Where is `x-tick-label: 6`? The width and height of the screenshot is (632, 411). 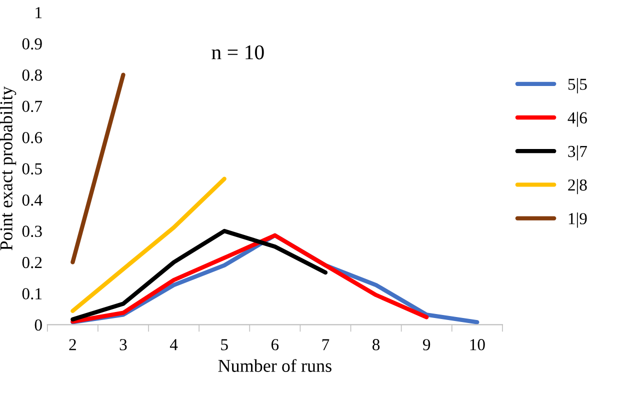 x-tick-label: 6 is located at coordinates (275, 344).